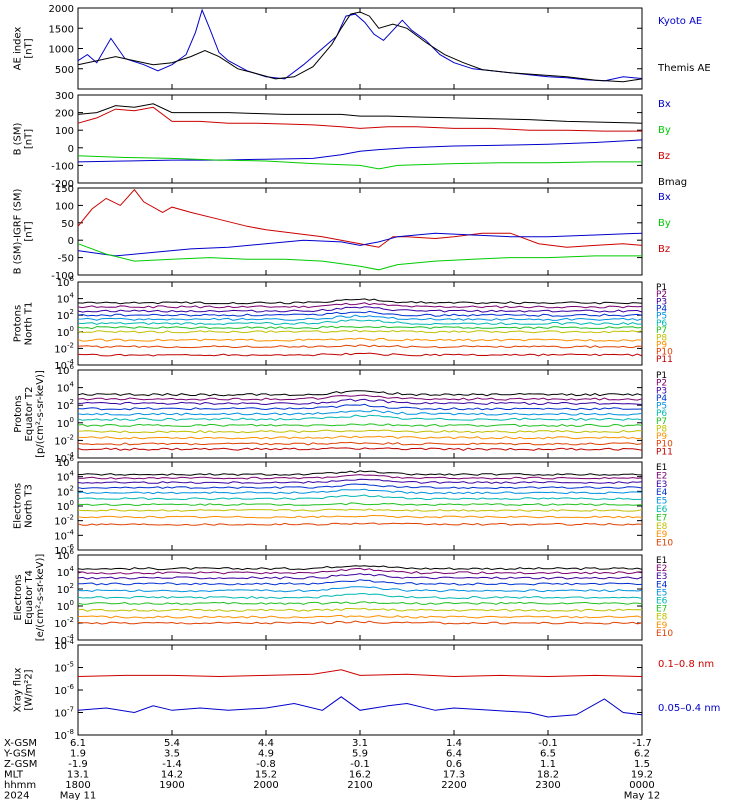  Describe the element at coordinates (548, 754) in the screenshot. I see `x-row-value: 6.5` at that location.